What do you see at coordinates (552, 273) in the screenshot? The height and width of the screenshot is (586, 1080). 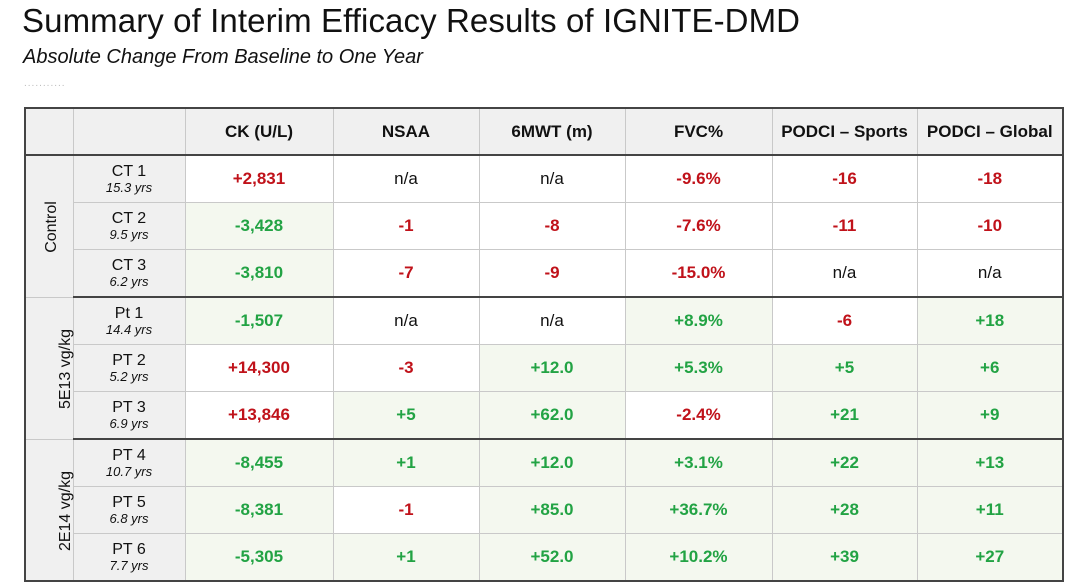 I see `value-6mwt: -9` at bounding box center [552, 273].